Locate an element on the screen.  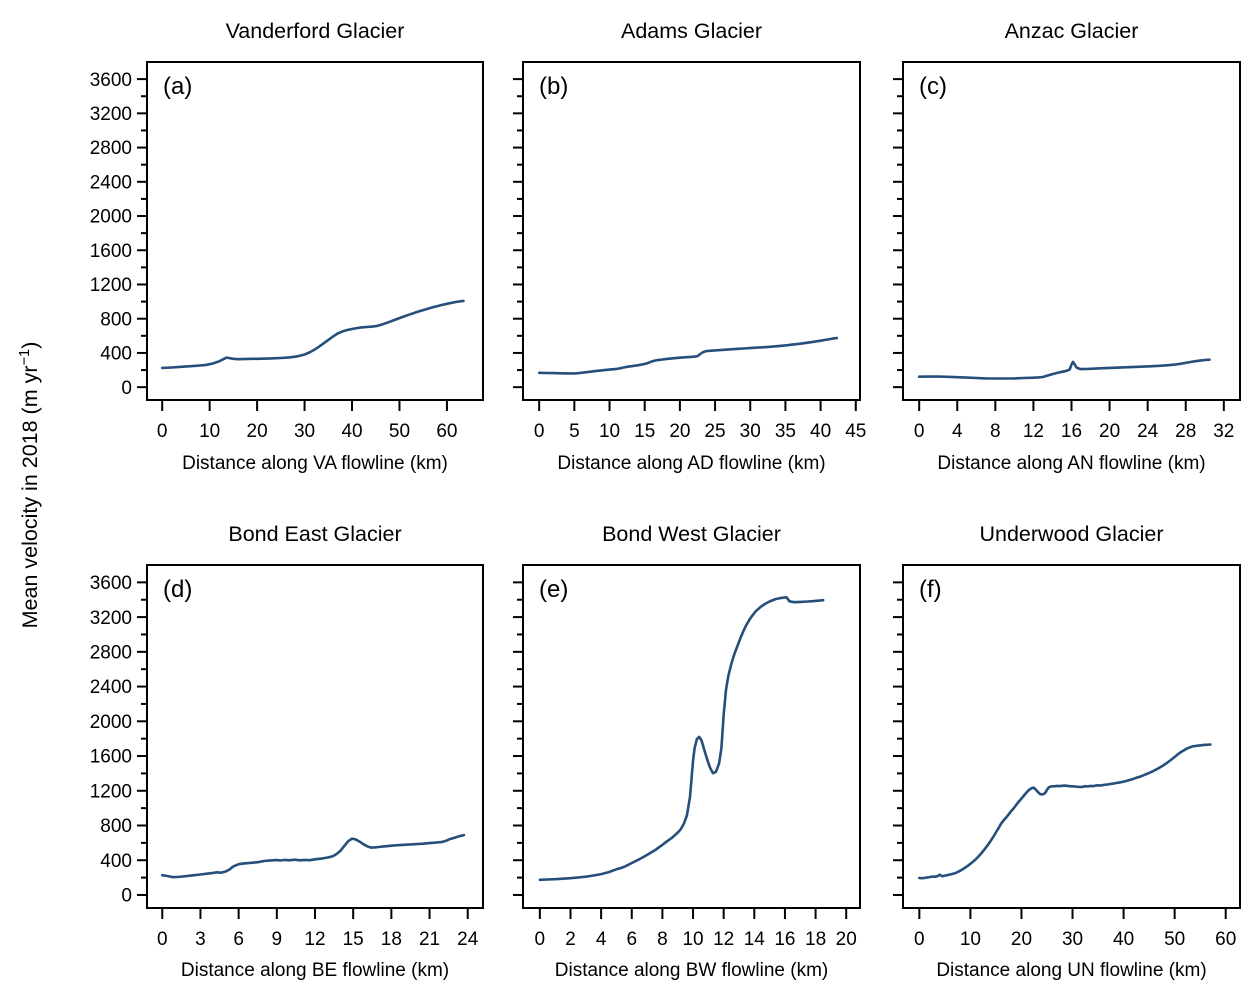
panel-frame-f is located at coordinates (1071, 736).